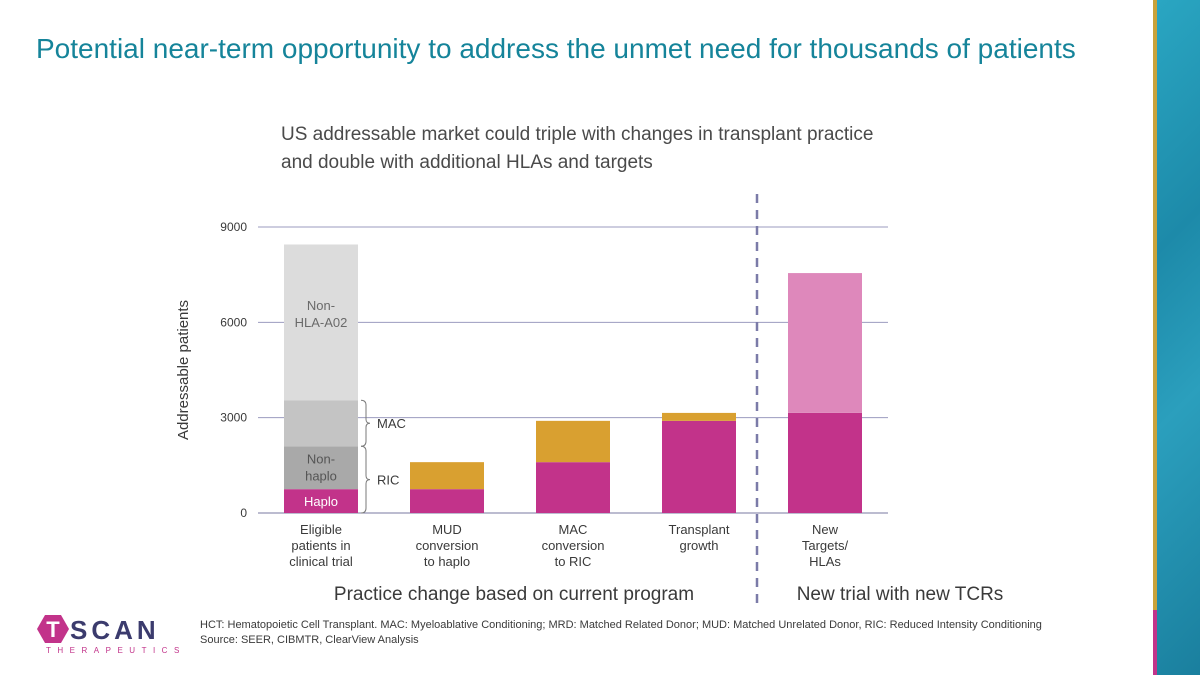 This screenshot has width=1200, height=675. What do you see at coordinates (309, 640) in the screenshot?
I see `footnote-source: Source: SEER, CIBMTR, ClearView Analysis` at bounding box center [309, 640].